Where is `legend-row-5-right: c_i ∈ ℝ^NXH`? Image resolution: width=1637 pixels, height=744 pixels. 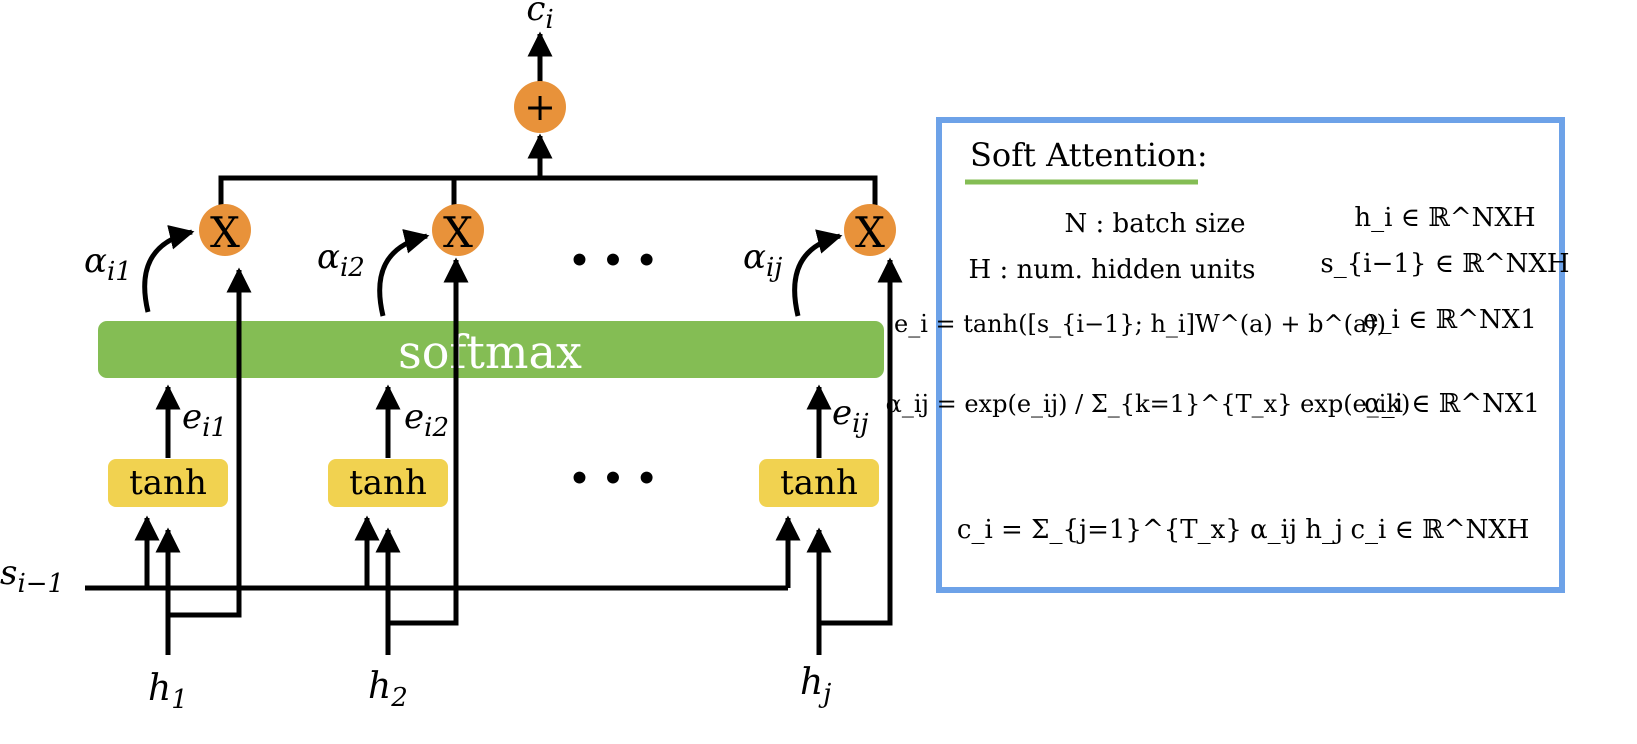
legend-row-5-right: c_i ∈ ℝ^NXH is located at coordinates (1440, 530).